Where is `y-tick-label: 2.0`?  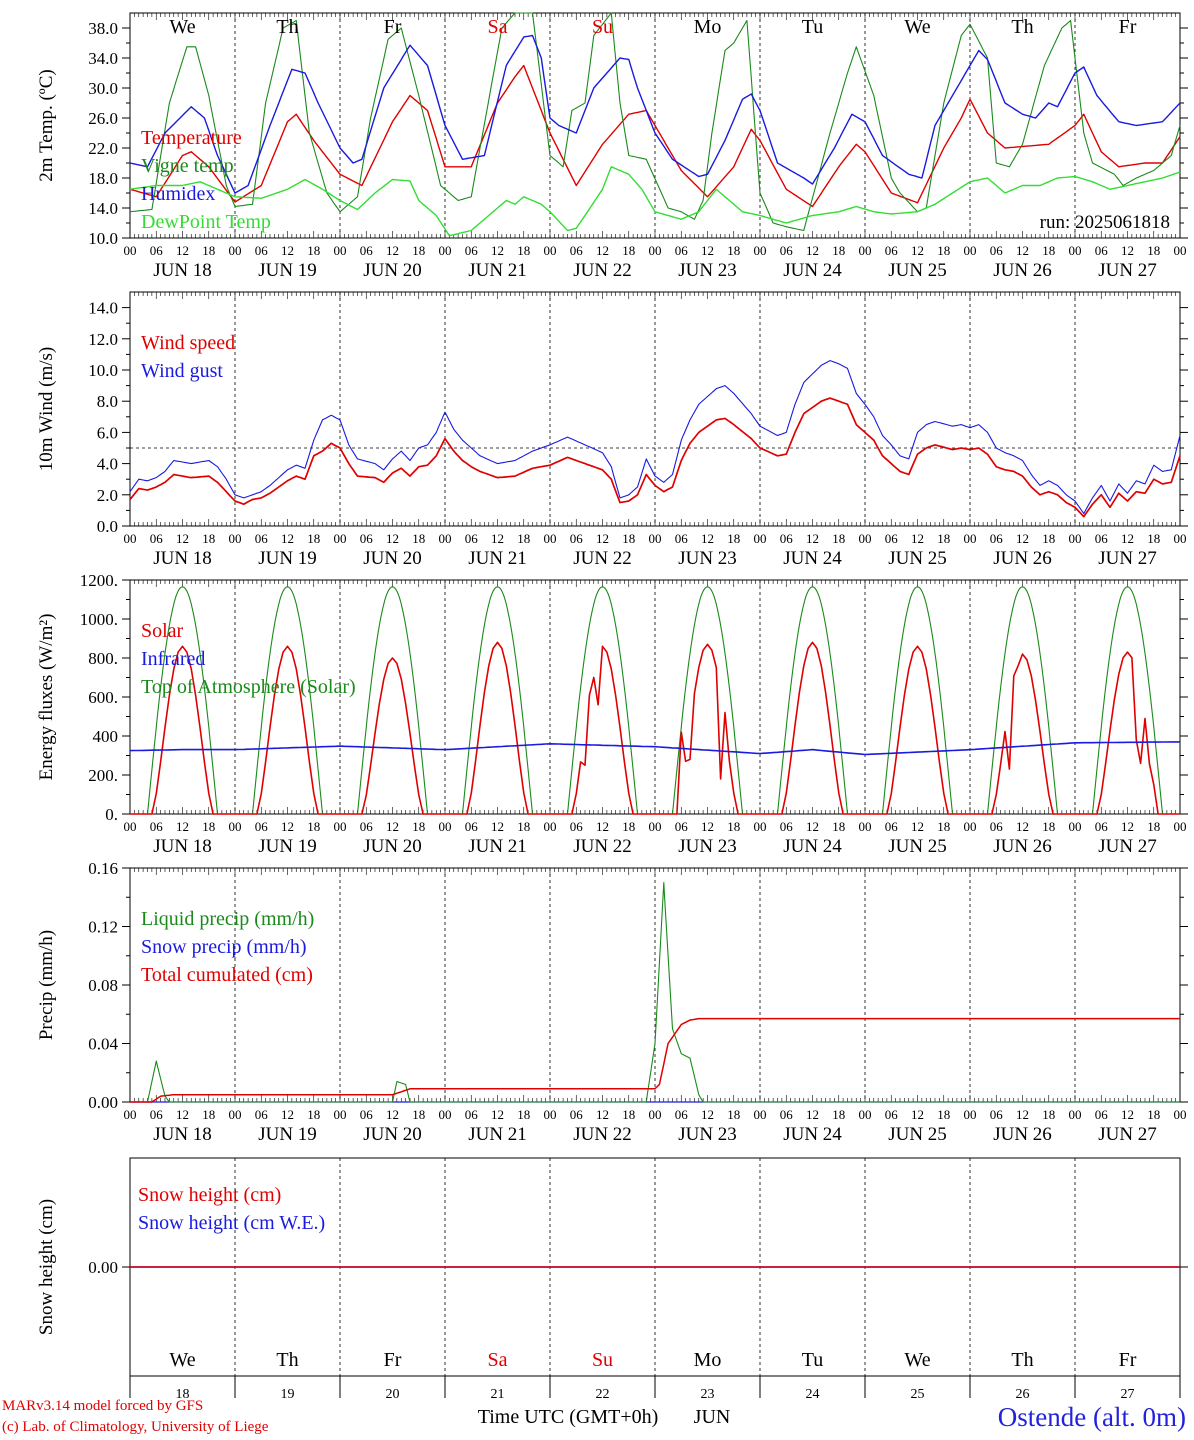
y-tick-label: 2.0 is located at coordinates (107, 495).